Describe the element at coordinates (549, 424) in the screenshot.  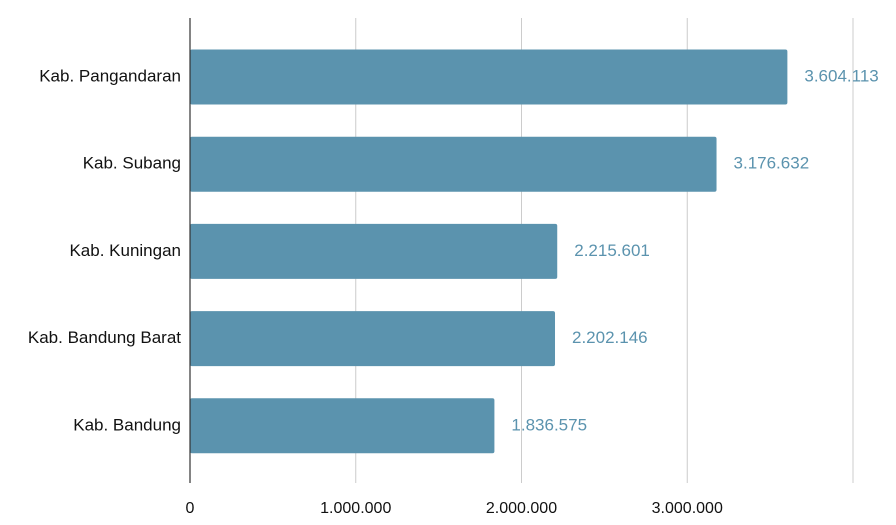
I see `value-label-4: 1.836.575` at that location.